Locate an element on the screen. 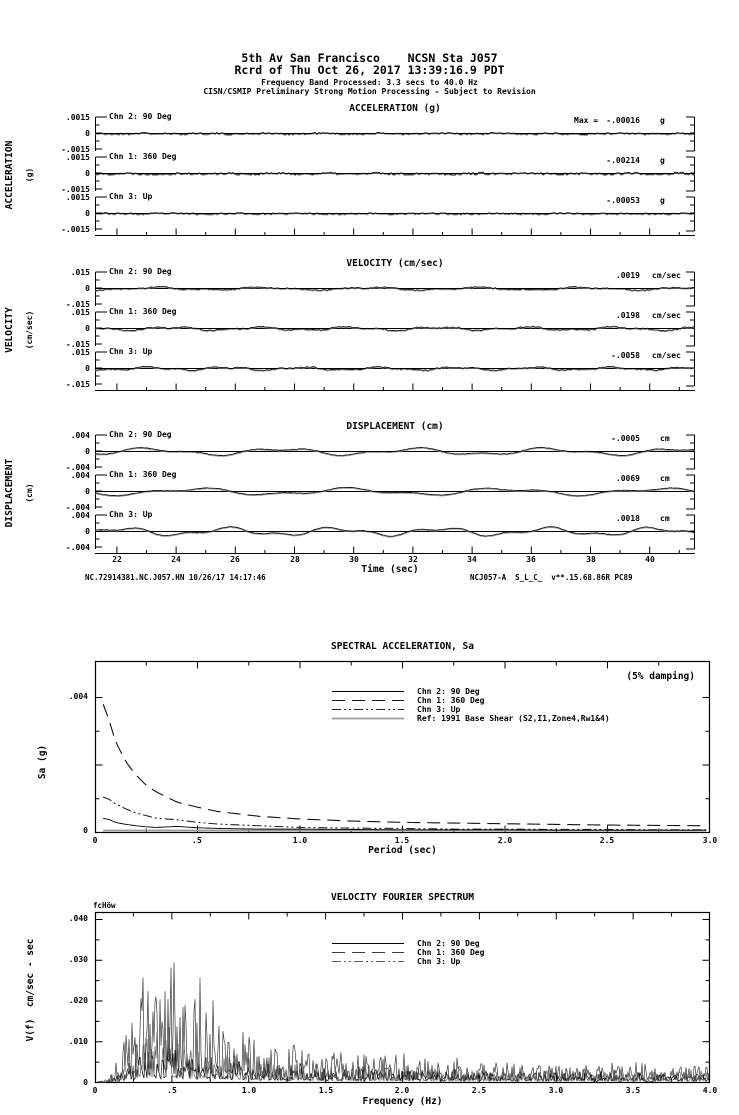 This screenshot has width=739, height=1115. vel-ch1-max-value: .0198 is located at coordinates (627, 315).